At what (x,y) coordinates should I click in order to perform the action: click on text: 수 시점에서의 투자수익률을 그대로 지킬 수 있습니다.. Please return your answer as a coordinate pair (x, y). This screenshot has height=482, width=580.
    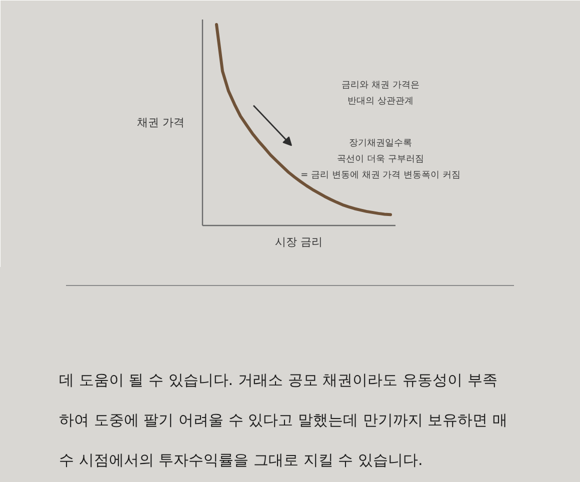
    Looking at the image, I should click on (241, 460).